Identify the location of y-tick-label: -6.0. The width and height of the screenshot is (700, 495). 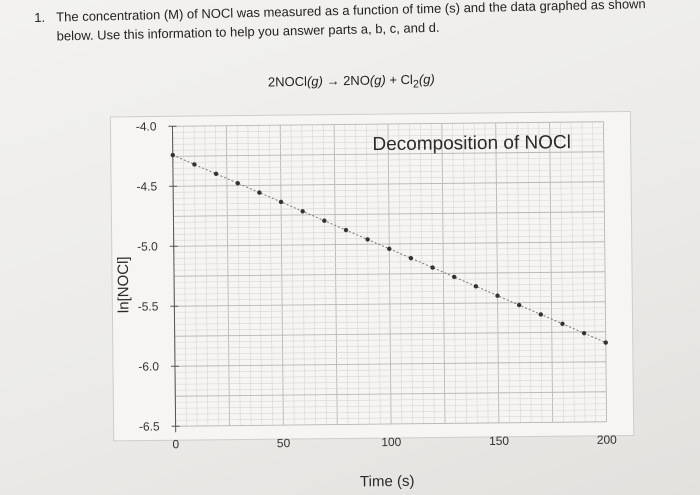
(148, 366).